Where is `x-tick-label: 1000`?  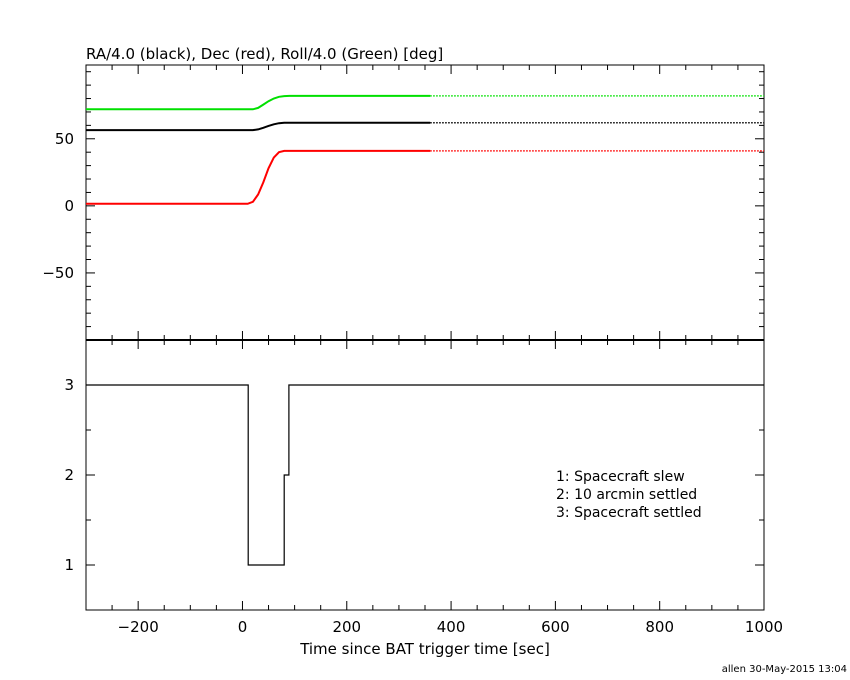 x-tick-label: 1000 is located at coordinates (764, 627).